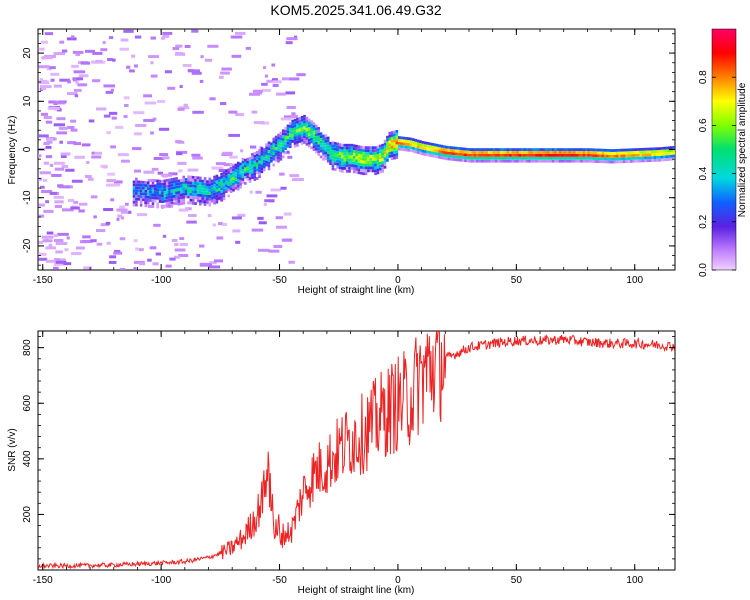  Describe the element at coordinates (356, 590) in the screenshot. I see `snr-x-label: Height of straight line (km)` at that location.